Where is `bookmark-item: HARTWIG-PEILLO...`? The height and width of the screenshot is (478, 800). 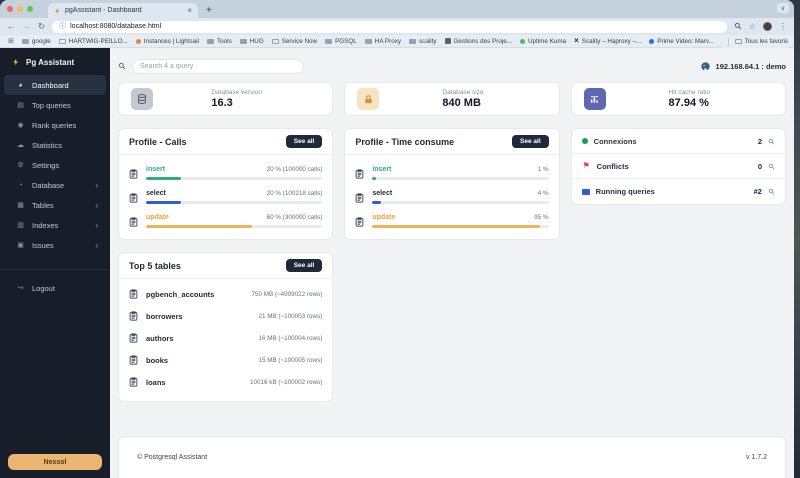 bookmark-item: HARTWIG-PEILLO... is located at coordinates (93, 41).